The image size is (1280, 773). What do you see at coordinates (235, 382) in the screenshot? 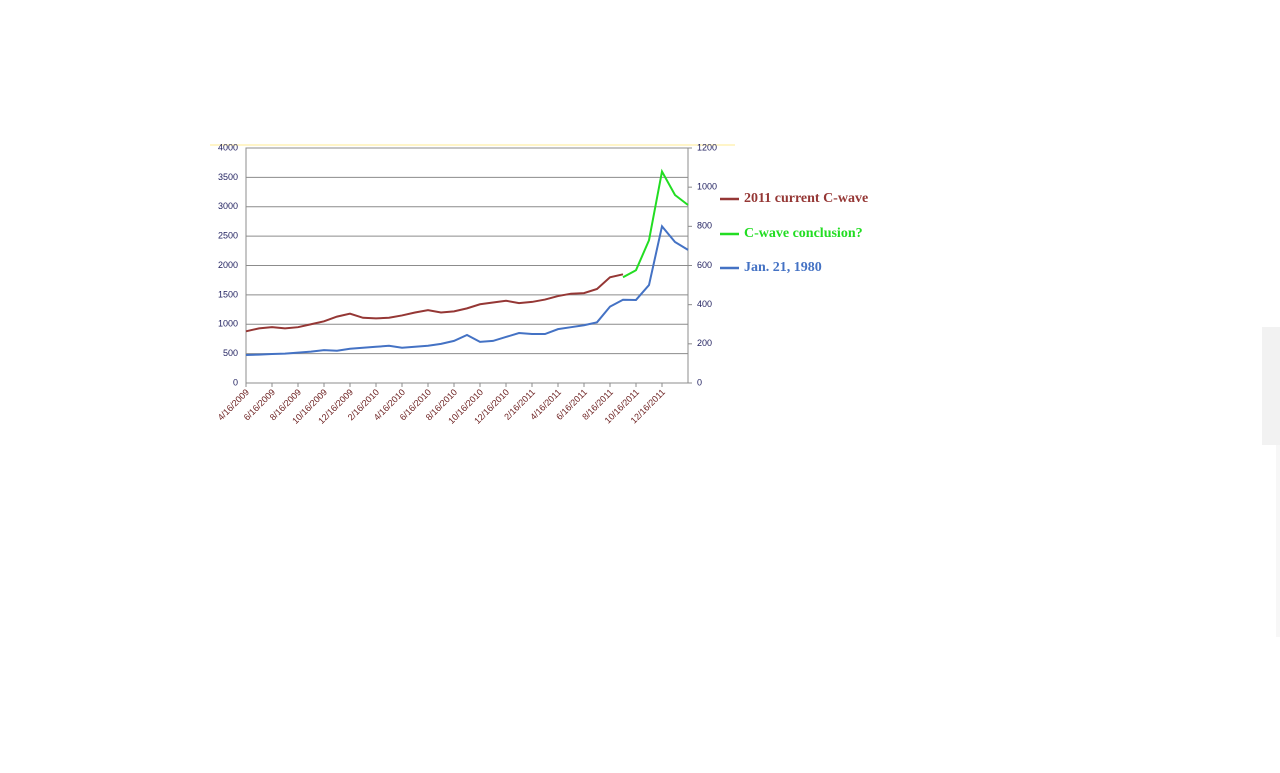
I see `y-tick-label: 0` at bounding box center [235, 382].